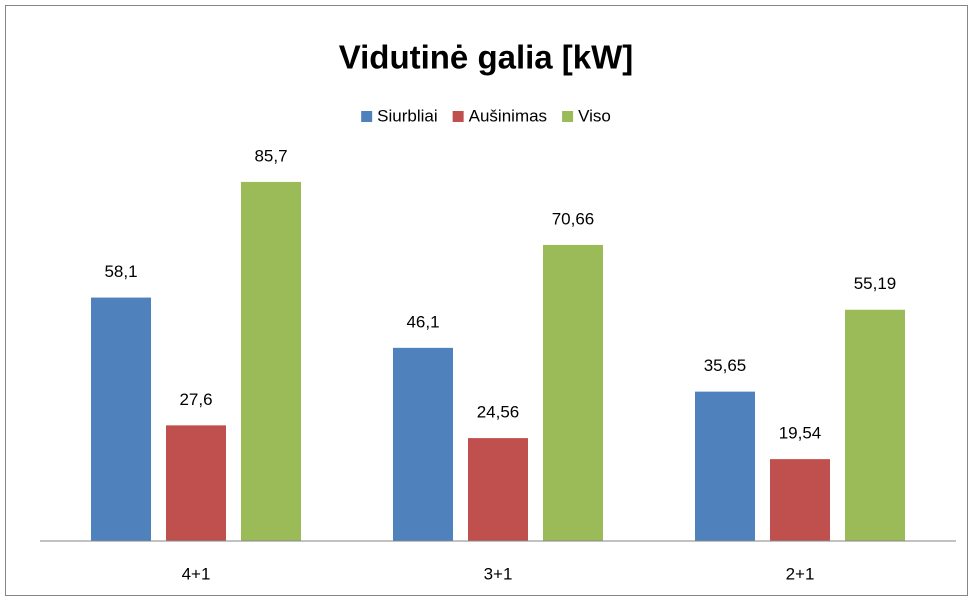 This screenshot has width=973, height=600. What do you see at coordinates (486, 57) in the screenshot?
I see `chart-title: Vidutinė galia [kW]` at bounding box center [486, 57].